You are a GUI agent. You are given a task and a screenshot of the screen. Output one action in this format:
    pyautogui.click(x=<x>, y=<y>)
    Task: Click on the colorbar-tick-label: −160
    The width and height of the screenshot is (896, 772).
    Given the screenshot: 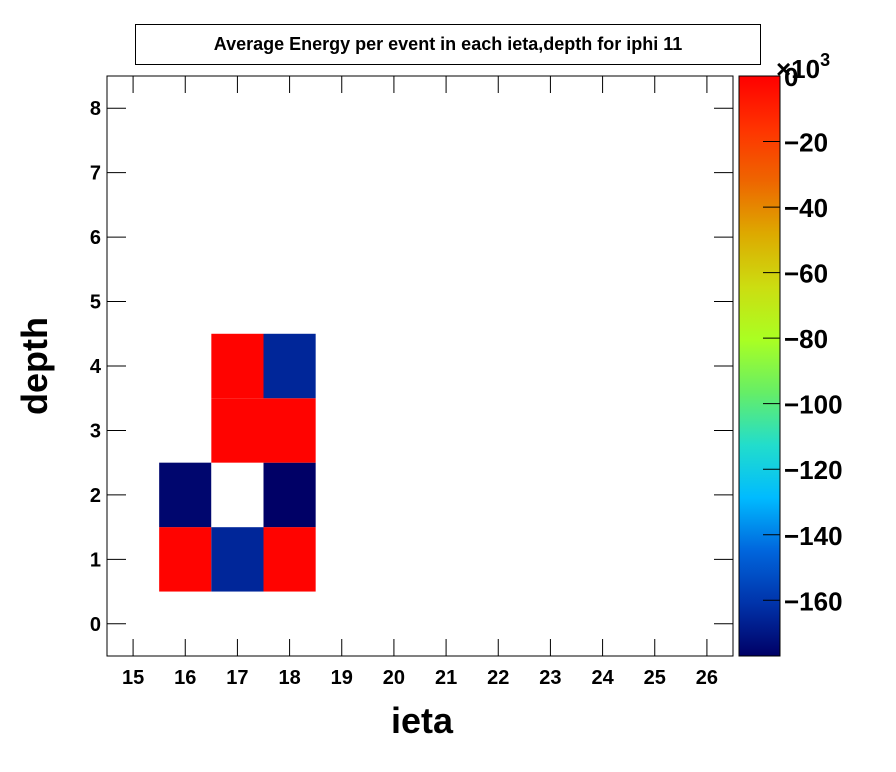 What is the action you would take?
    pyautogui.click(x=813, y=601)
    